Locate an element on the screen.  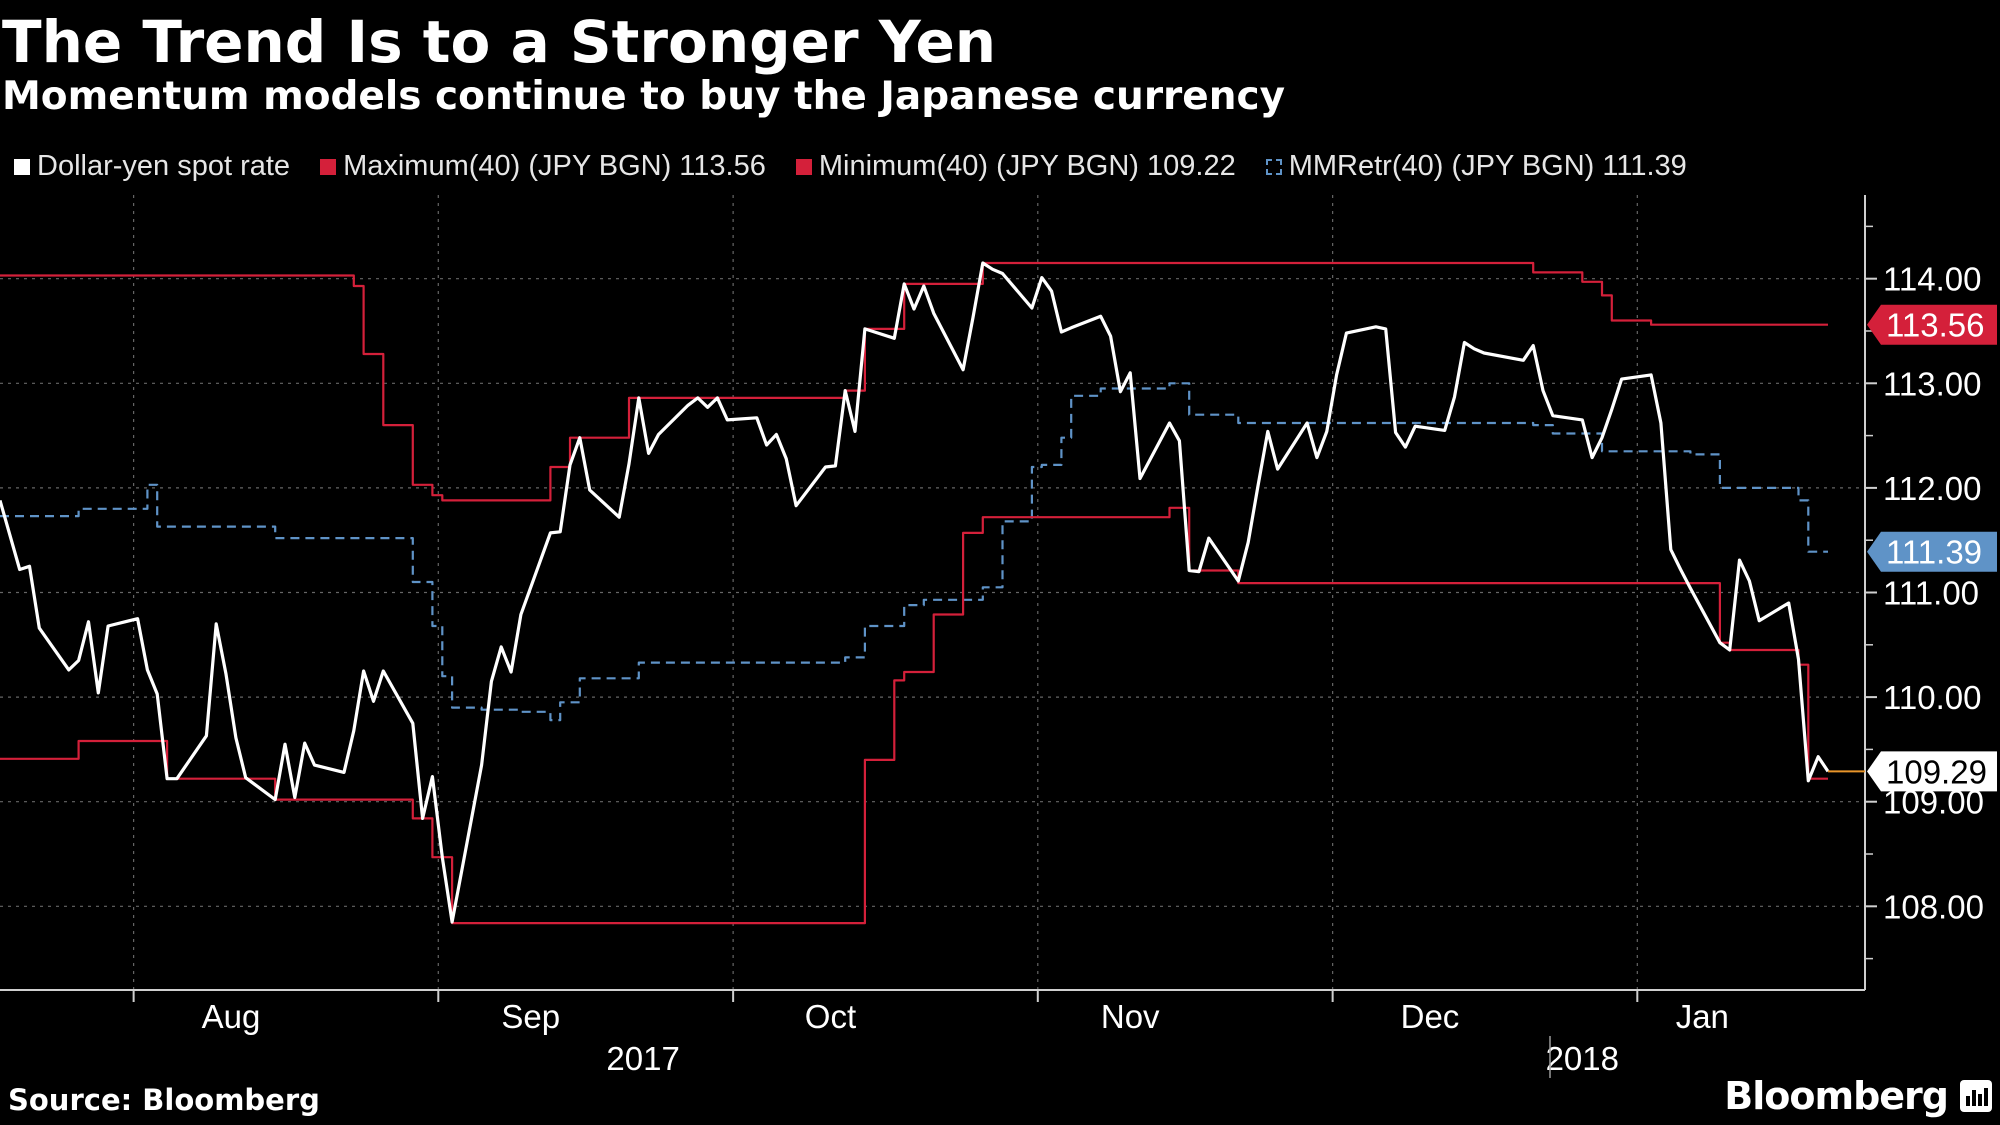
legend-label-mmretr: MMRetr(40) (JPY BGN) 111.39 is located at coordinates (1487, 166).